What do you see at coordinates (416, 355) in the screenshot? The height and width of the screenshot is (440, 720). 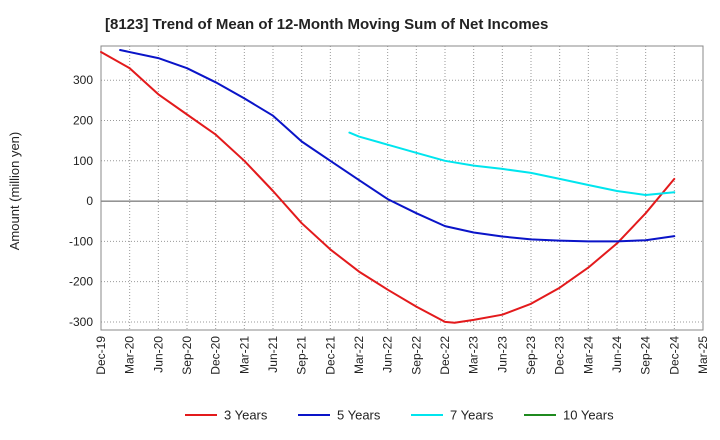 I see `x-tick-label: Sep-22` at bounding box center [416, 355].